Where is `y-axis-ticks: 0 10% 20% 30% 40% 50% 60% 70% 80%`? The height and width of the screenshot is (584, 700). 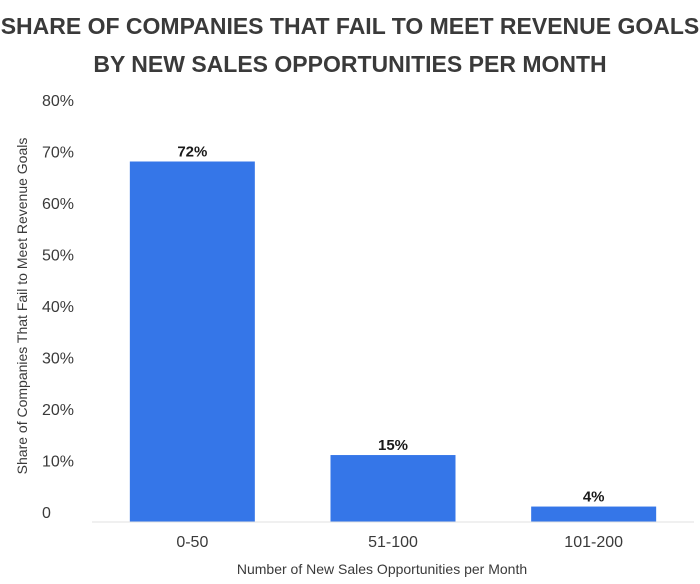
y-axis-ticks: 0 10% 20% 30% 40% 50% 60% 70% 80% is located at coordinates (58, 307).